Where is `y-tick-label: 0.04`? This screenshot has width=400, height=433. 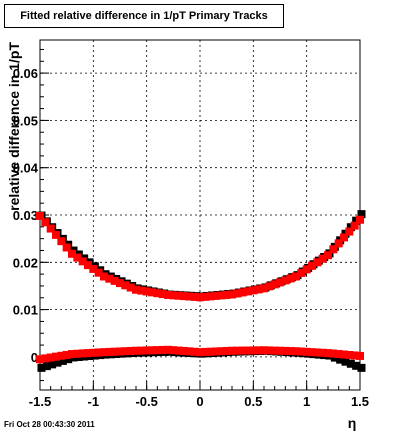
y-tick-label: 0.04 is located at coordinates (26, 168).